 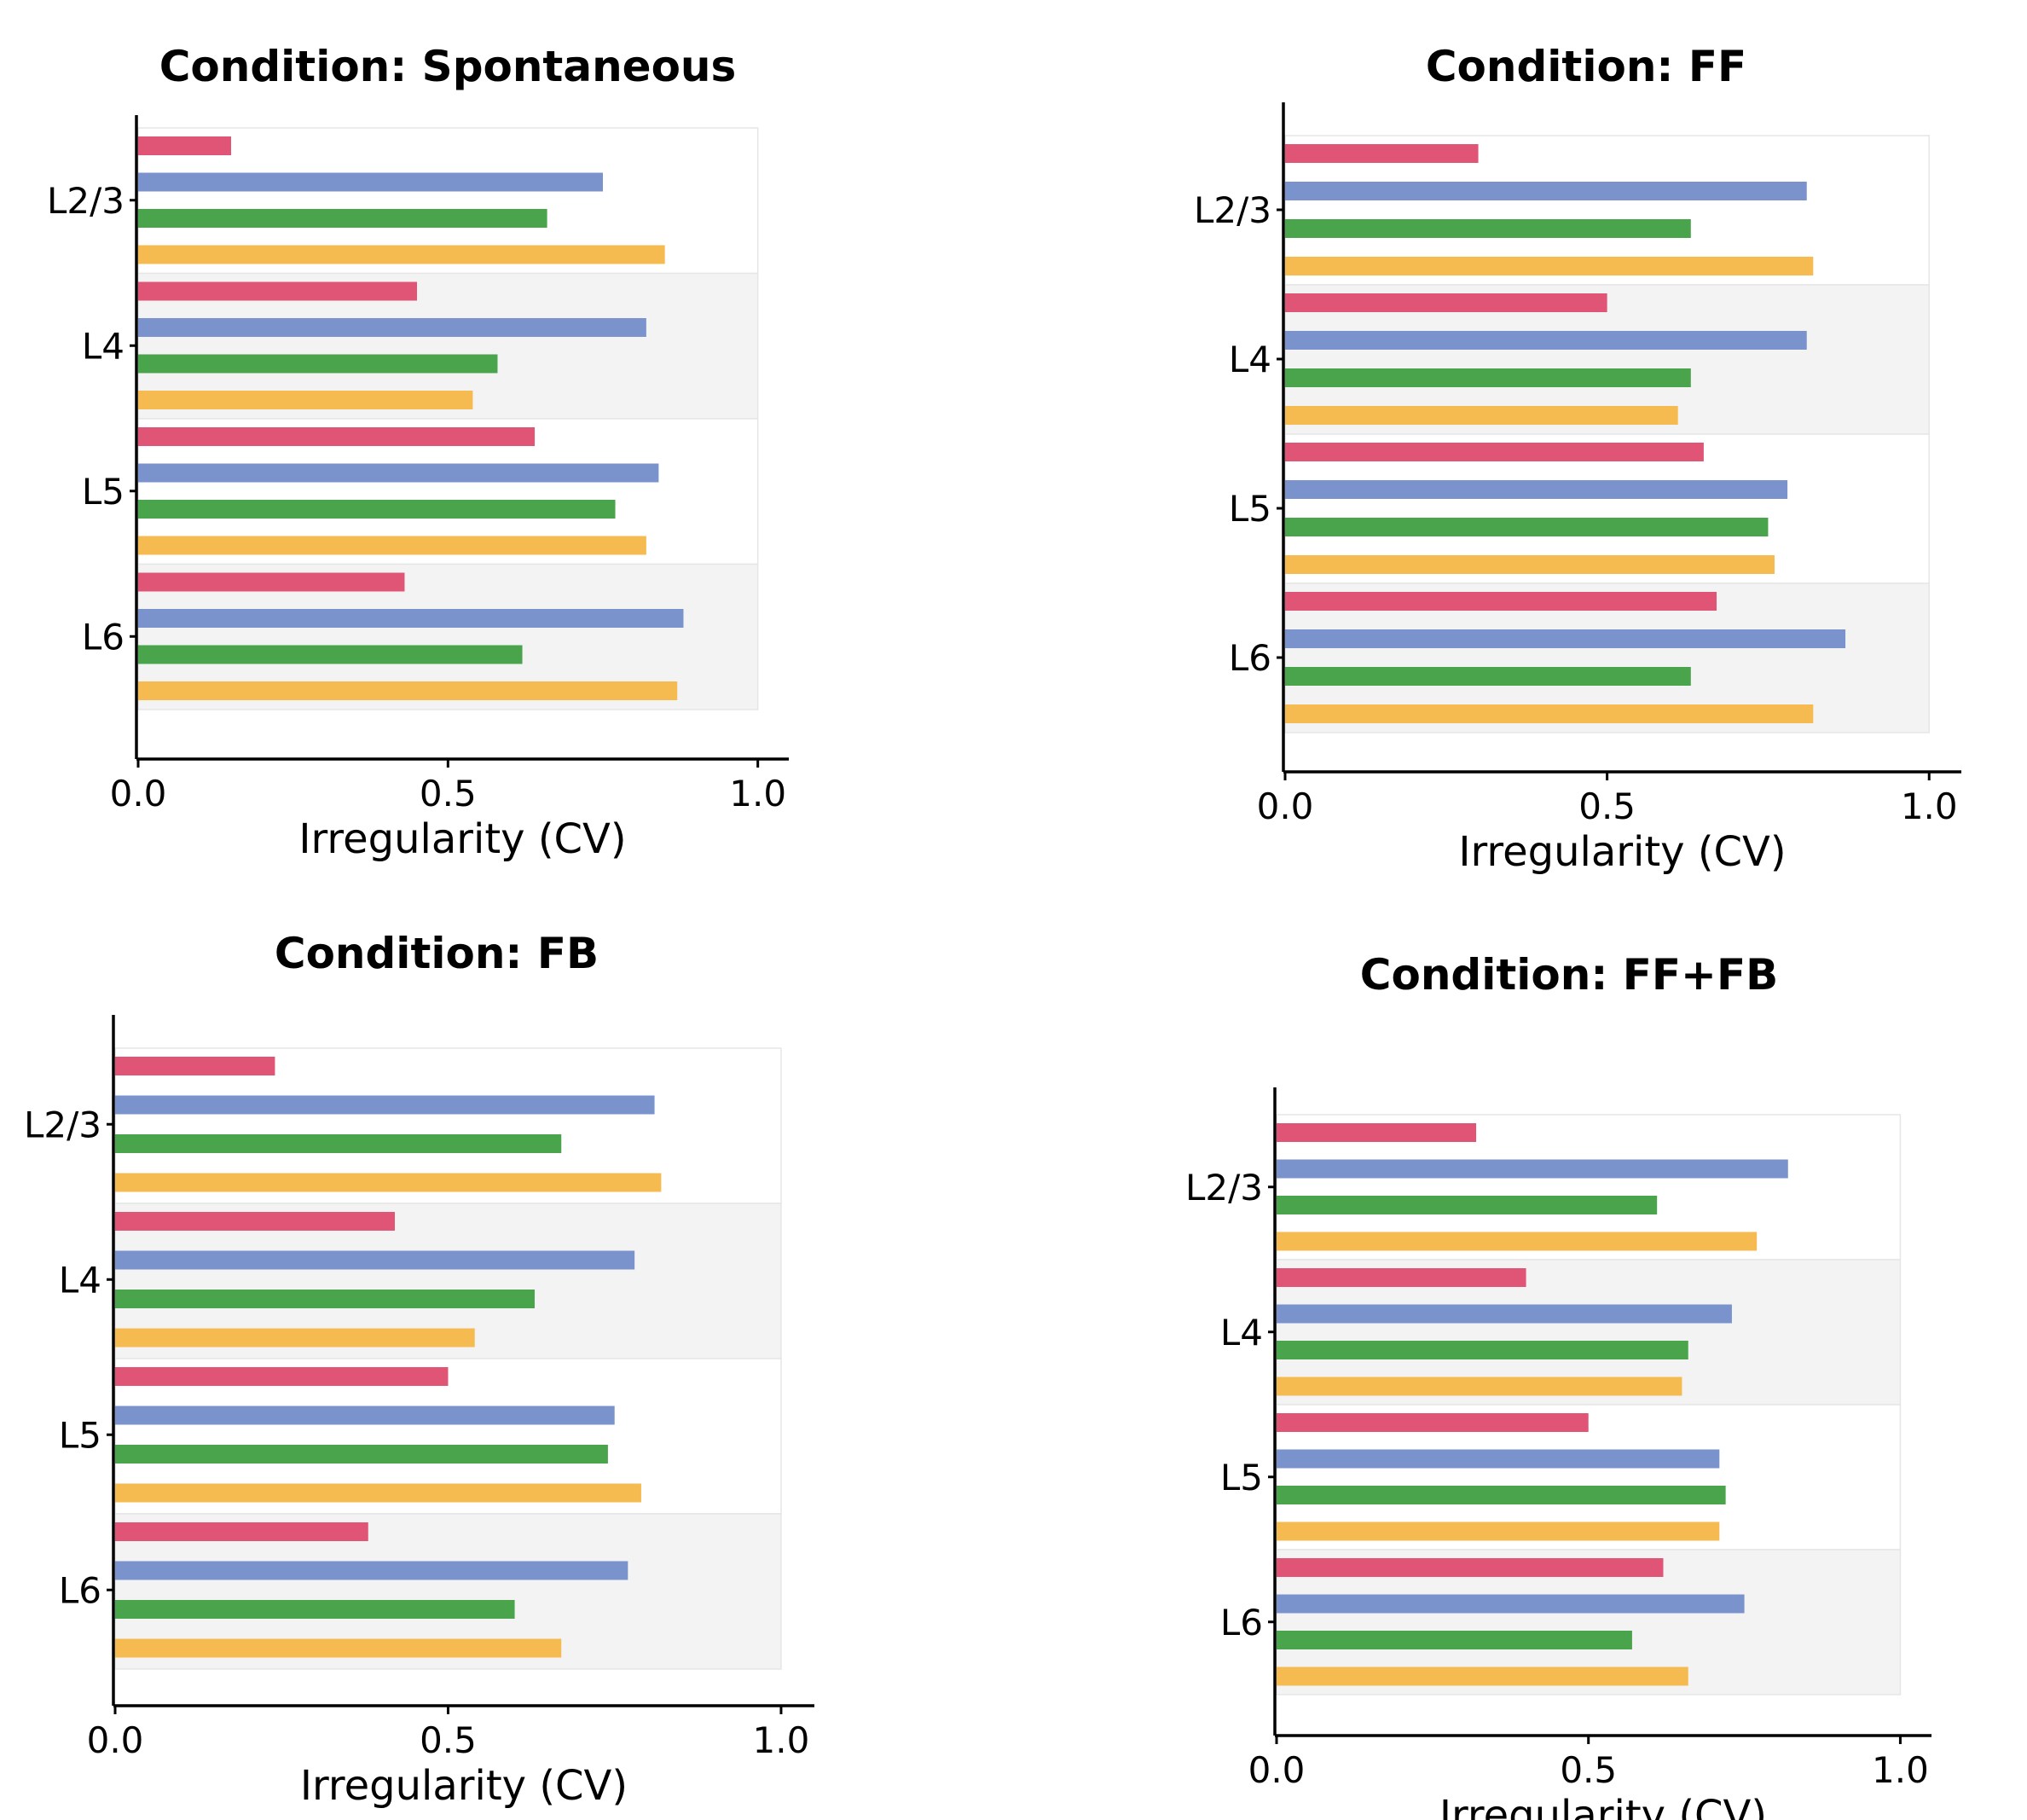 What do you see at coordinates (448, 66) in the screenshot?
I see `chart-title: Condition: Spontaneous` at bounding box center [448, 66].